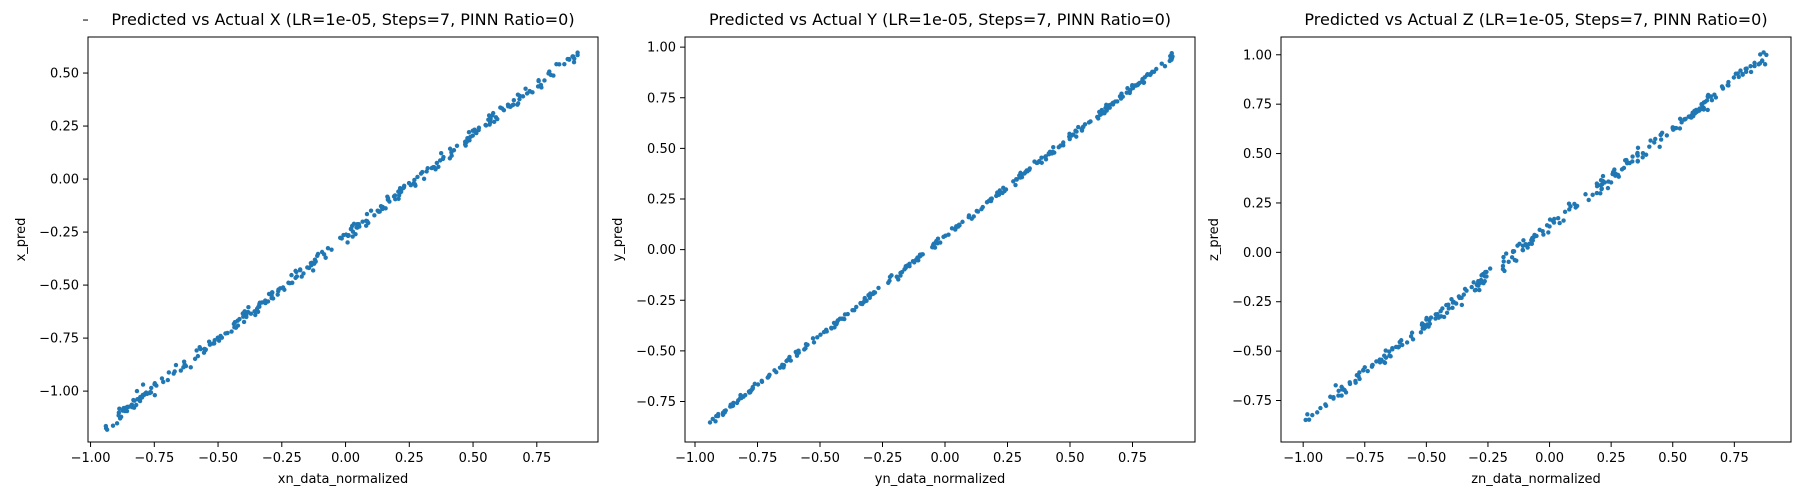  What do you see at coordinates (1303, 458) in the screenshot?
I see `x-tick-label: −1.00` at bounding box center [1303, 458].